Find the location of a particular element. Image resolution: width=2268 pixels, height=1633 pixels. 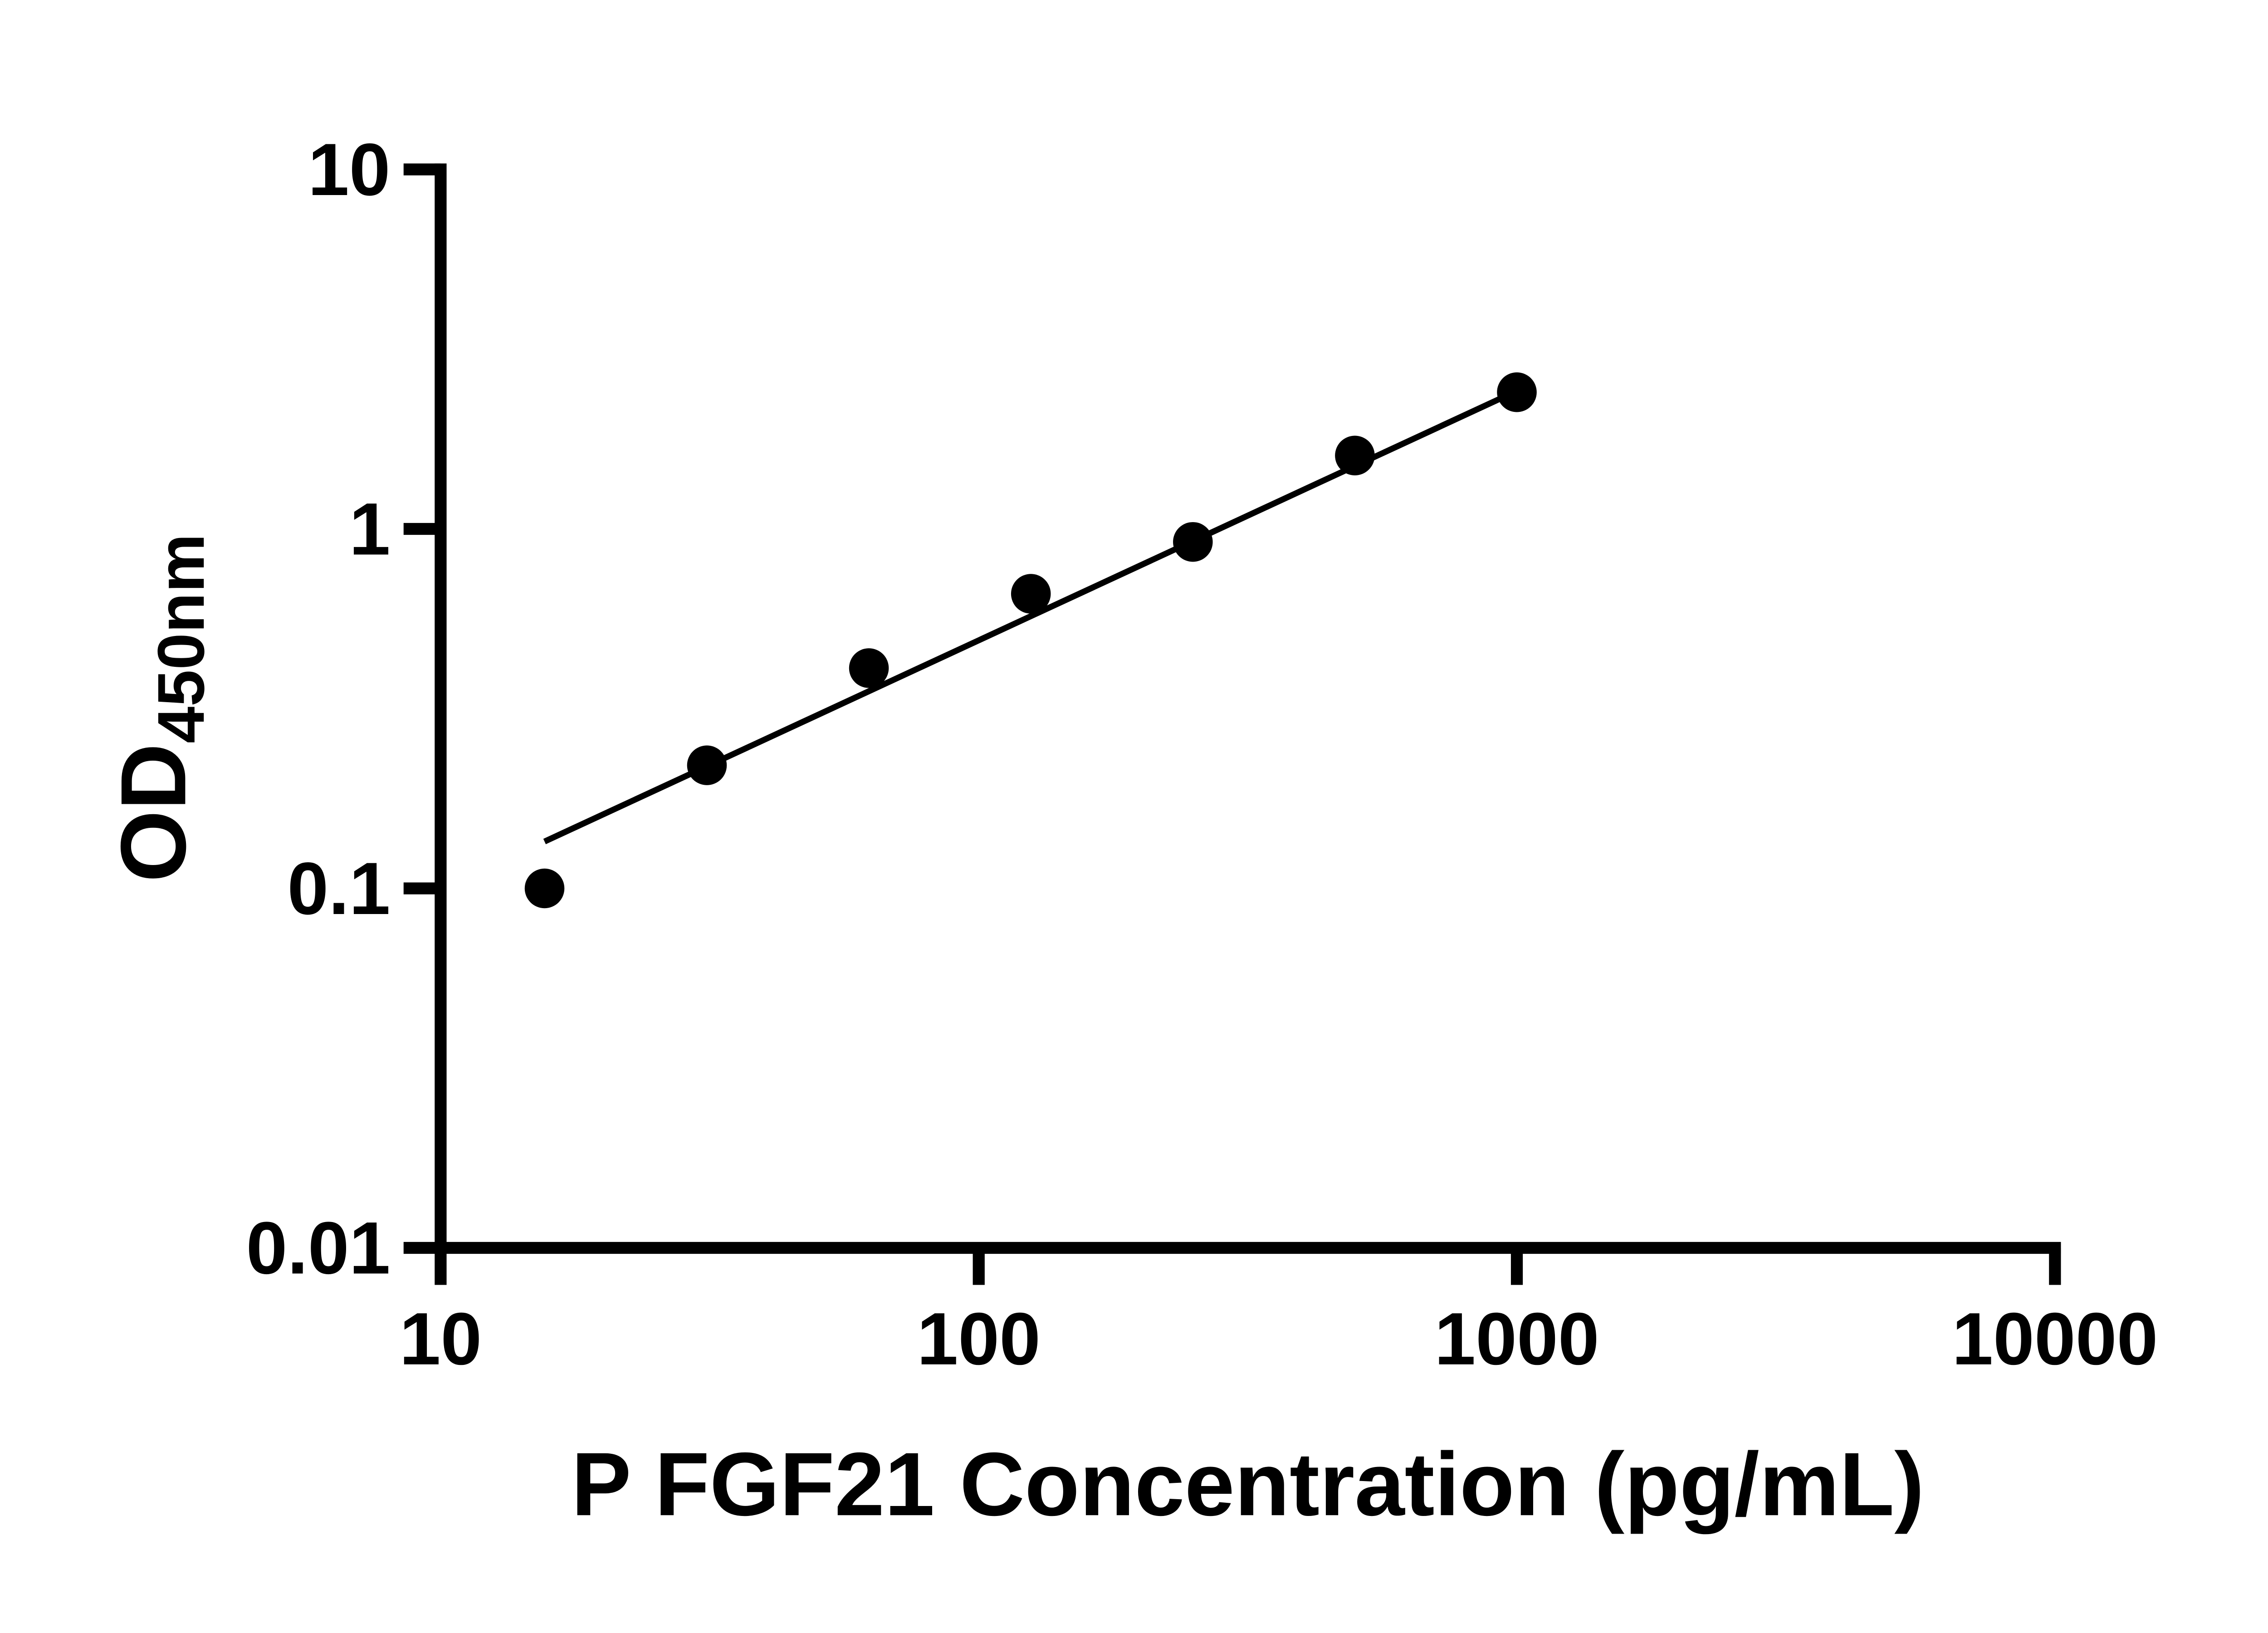

y-axis-title: OD450nm is located at coordinates (160, 708).